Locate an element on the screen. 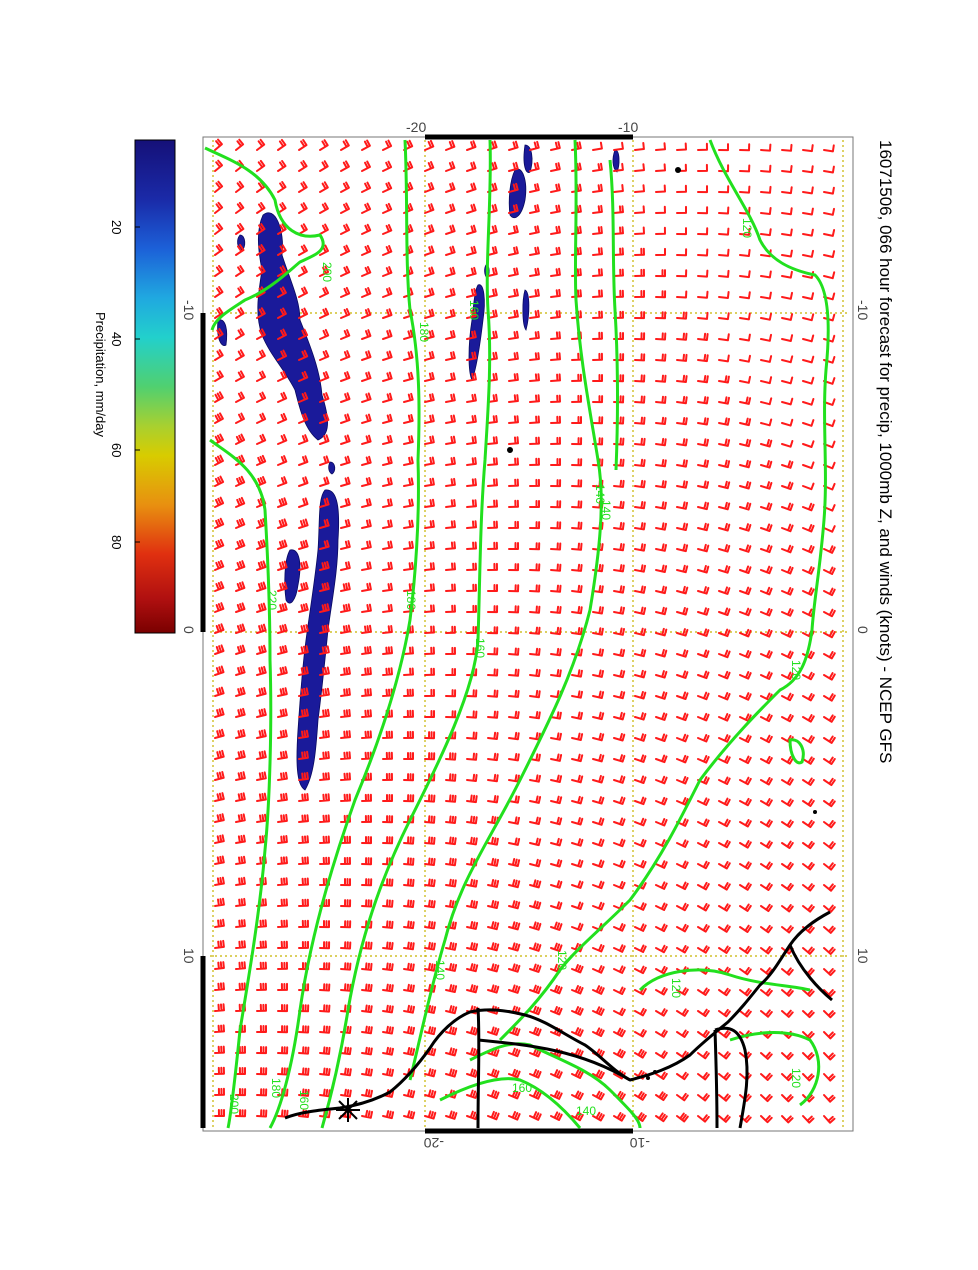 This screenshot has height=1270, width=978. colorbar-tick-label: 80 is located at coordinates (116, 542).